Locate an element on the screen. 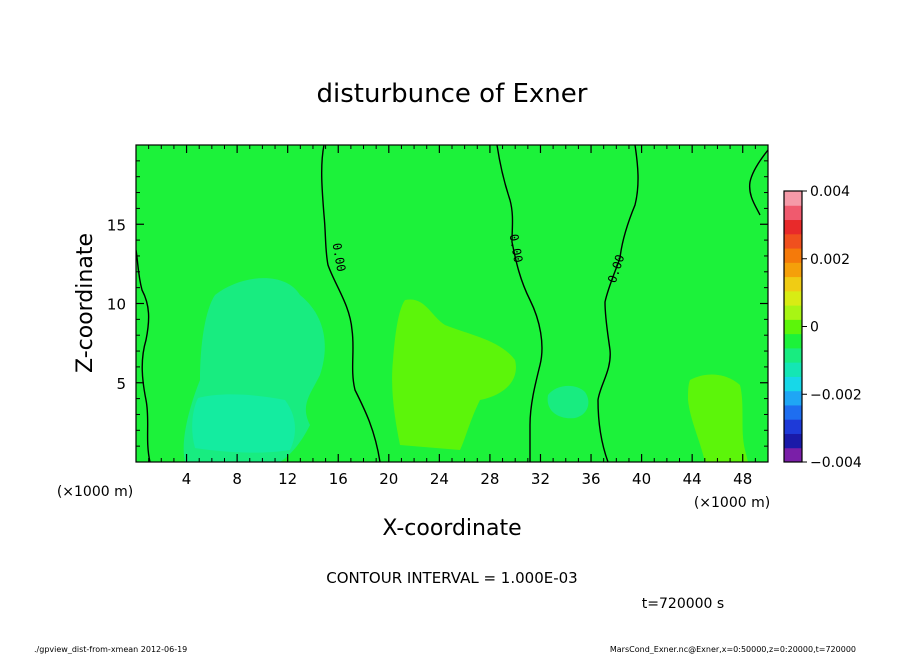 This screenshot has height=654, width=904. x-tick-label: 48 is located at coordinates (742, 479).